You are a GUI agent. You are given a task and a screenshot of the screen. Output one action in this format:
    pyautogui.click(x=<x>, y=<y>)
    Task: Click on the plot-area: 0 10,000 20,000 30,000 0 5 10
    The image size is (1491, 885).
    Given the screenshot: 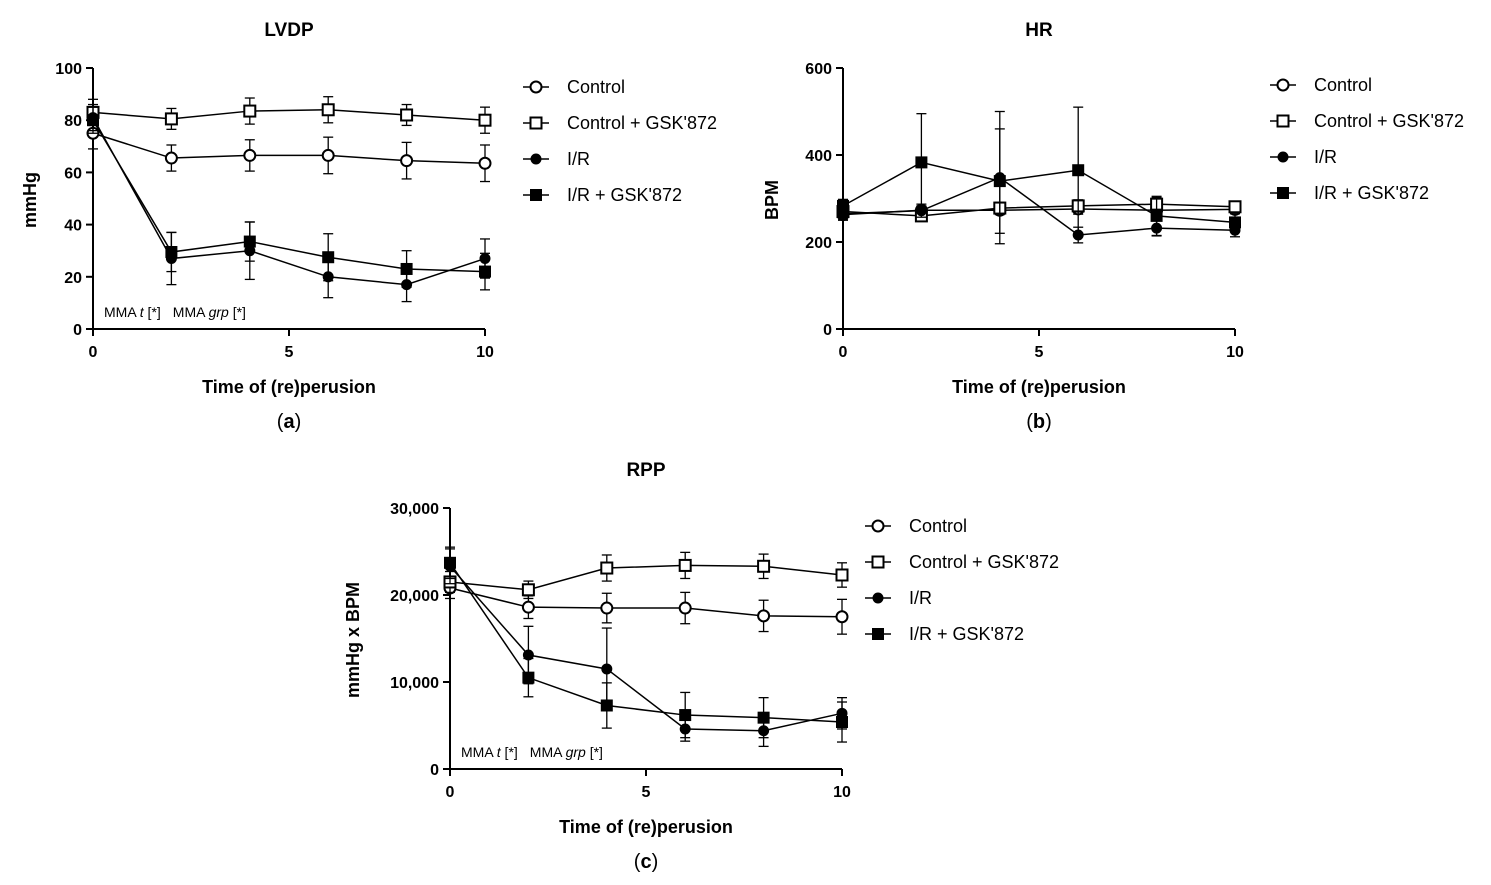 What is the action you would take?
    pyautogui.click(x=620, y=651)
    